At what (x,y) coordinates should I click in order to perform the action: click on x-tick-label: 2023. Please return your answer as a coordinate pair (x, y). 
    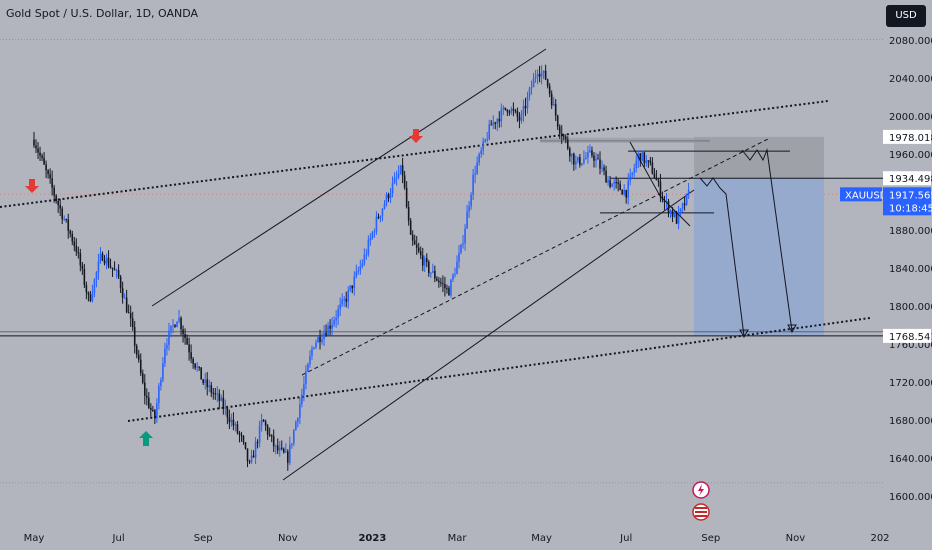
    Looking at the image, I should click on (372, 538).